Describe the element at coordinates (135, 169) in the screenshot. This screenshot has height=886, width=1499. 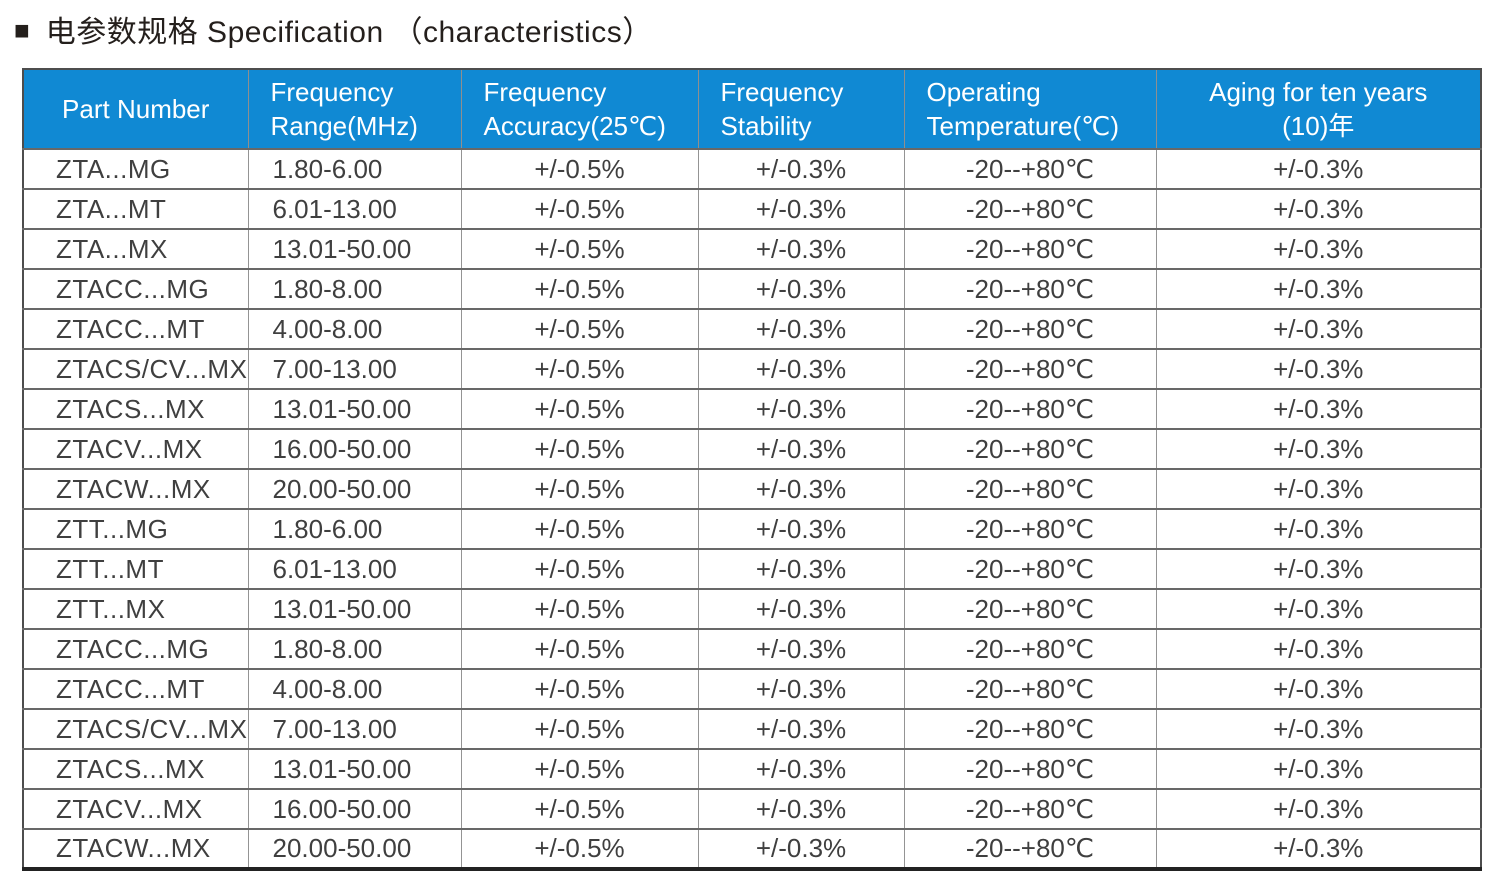
I see `table-cell: ZTA...MG` at that location.